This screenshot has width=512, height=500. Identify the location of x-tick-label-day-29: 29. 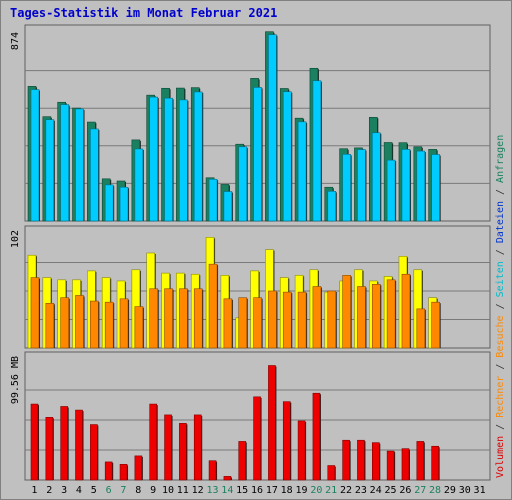
(450, 490).